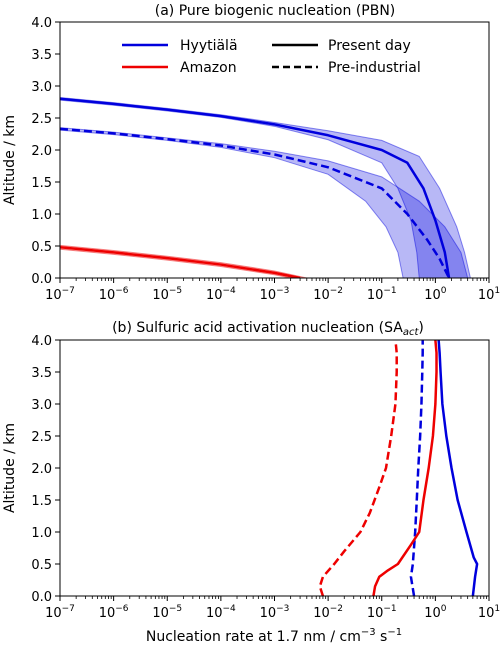 The image size is (501, 647). I want to click on panel-b-y-tick-label: 3.0, so click(41, 405).